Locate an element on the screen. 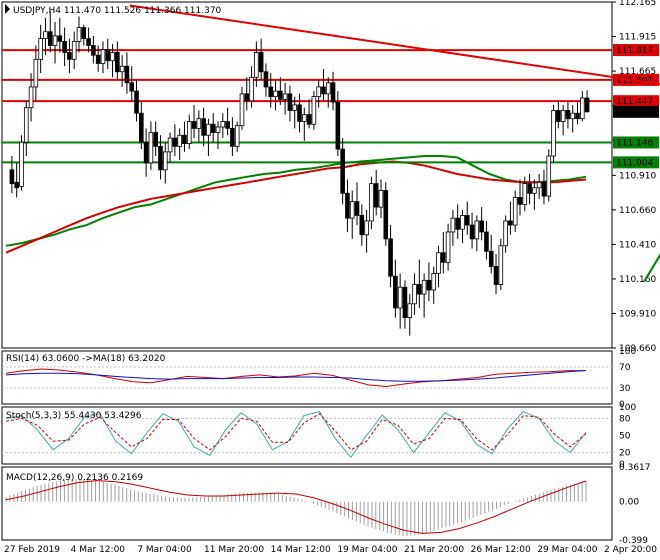  x-tick-label: 26 Mar 12:00 is located at coordinates (501, 550).